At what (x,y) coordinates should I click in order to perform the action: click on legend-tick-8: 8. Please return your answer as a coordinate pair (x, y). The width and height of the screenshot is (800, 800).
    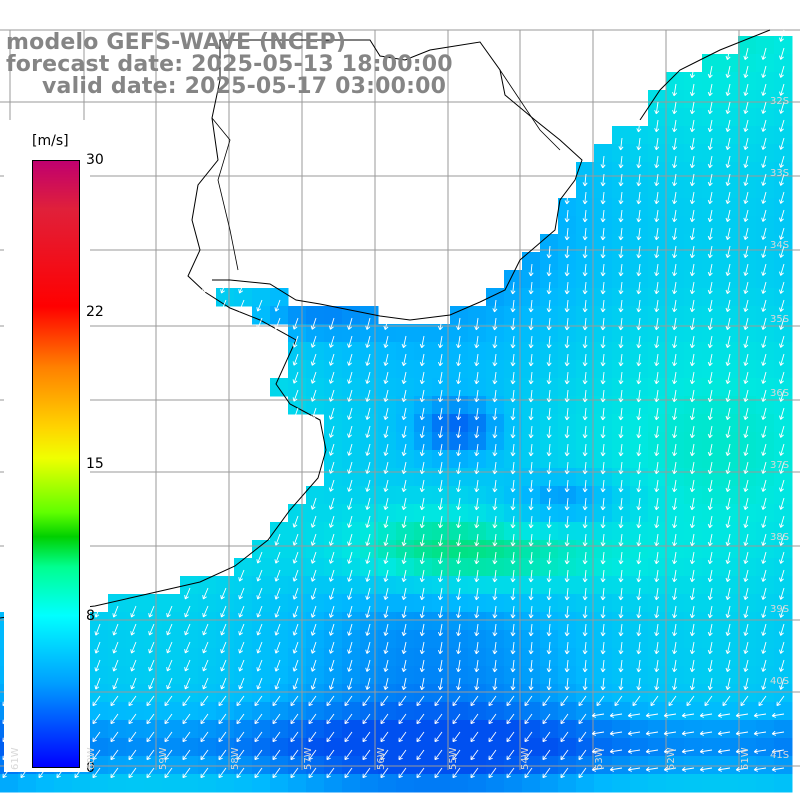
    Looking at the image, I should click on (90, 616).